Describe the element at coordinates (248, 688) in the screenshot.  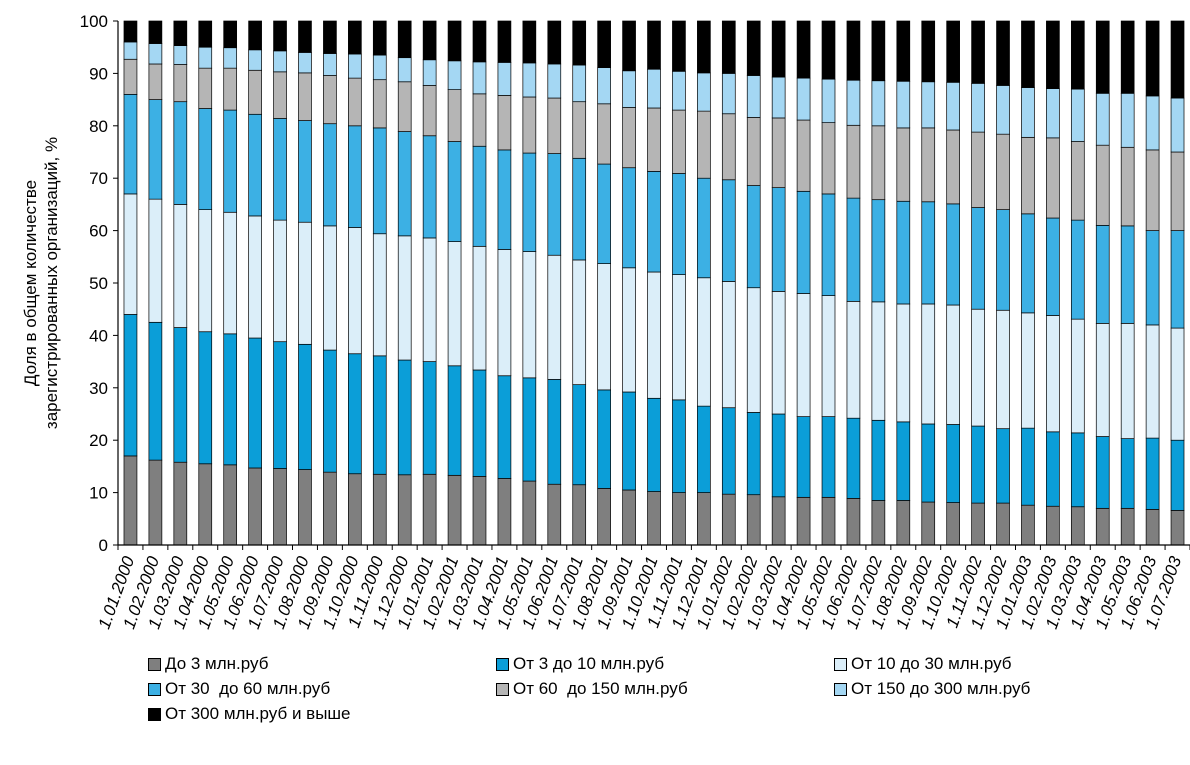
I see `legend-label: От 30 до 60 млн.руб` at that location.